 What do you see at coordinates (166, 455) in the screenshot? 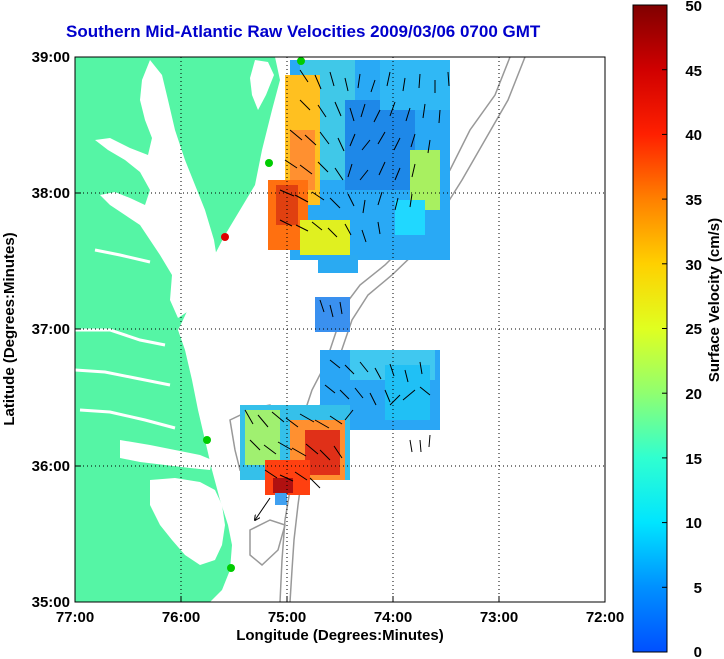
I see `albemarle-sound` at bounding box center [166, 455].